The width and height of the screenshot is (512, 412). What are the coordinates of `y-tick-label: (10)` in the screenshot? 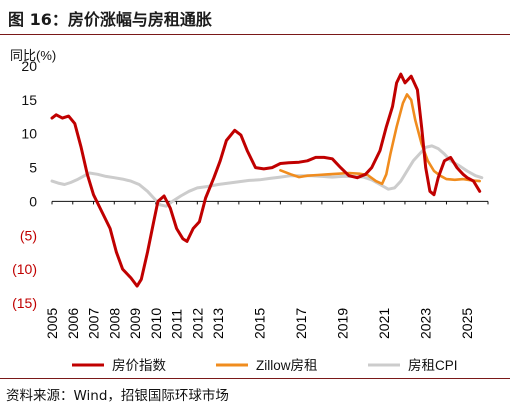 It's located at (24, 269).